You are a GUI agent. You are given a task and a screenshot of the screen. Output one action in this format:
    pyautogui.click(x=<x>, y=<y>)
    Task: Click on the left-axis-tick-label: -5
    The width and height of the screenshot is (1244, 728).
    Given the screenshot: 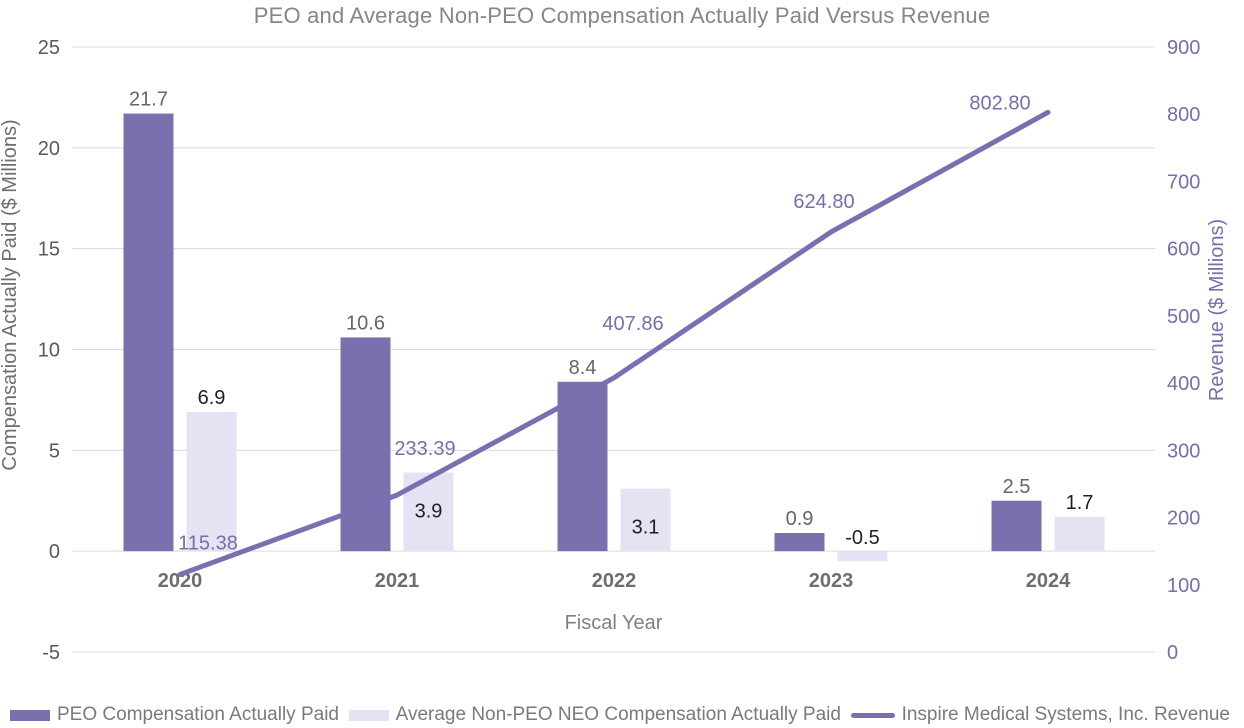 What is the action you would take?
    pyautogui.click(x=51, y=653)
    